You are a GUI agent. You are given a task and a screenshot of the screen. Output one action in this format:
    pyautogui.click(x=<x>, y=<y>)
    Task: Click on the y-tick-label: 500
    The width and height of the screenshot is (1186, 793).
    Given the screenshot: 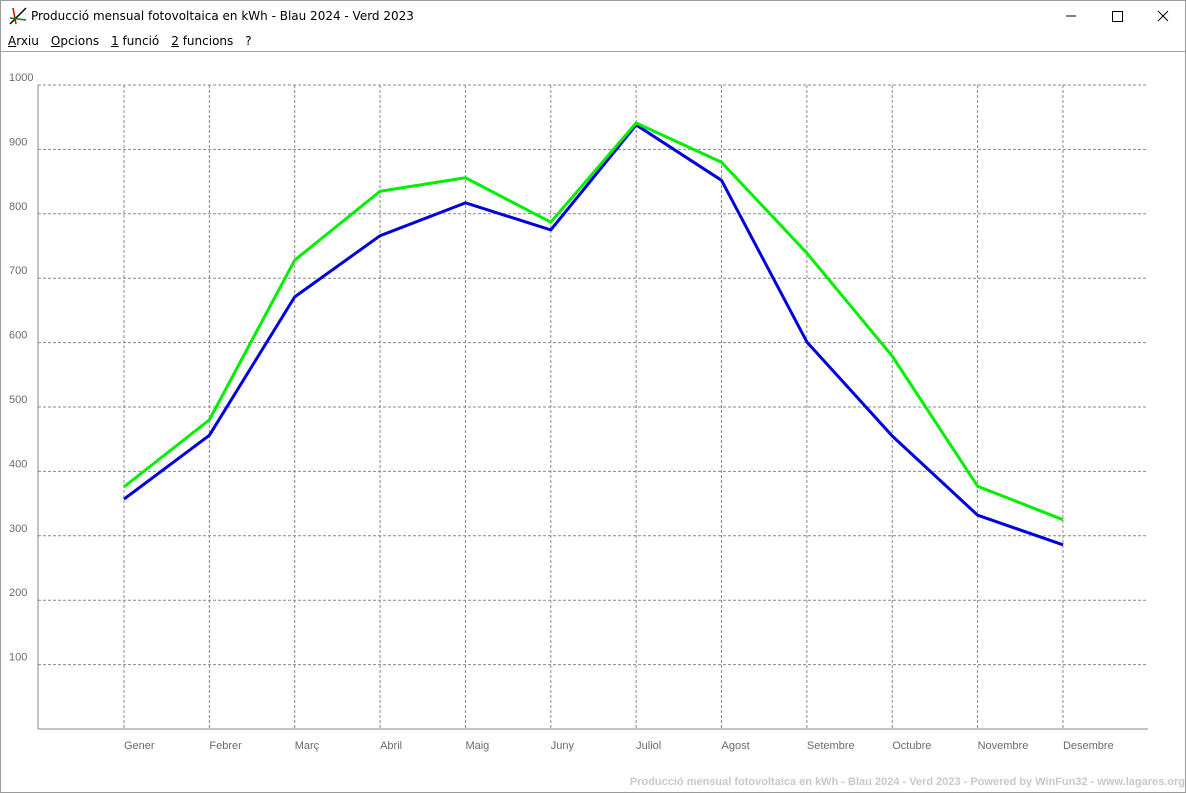 What is the action you would take?
    pyautogui.click(x=18, y=400)
    